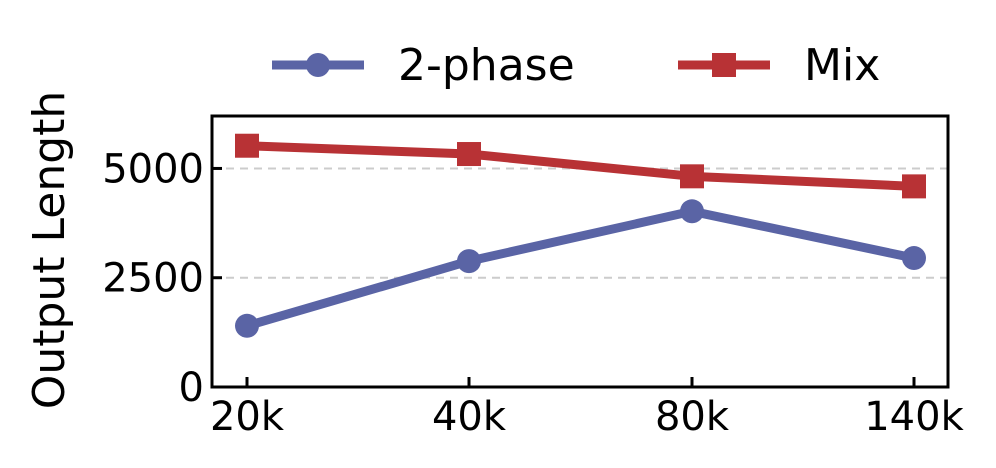 Image resolution: width=996 pixels, height=468 pixels. Describe the element at coordinates (842, 65) in the screenshot. I see `legend-label: Mix` at that location.